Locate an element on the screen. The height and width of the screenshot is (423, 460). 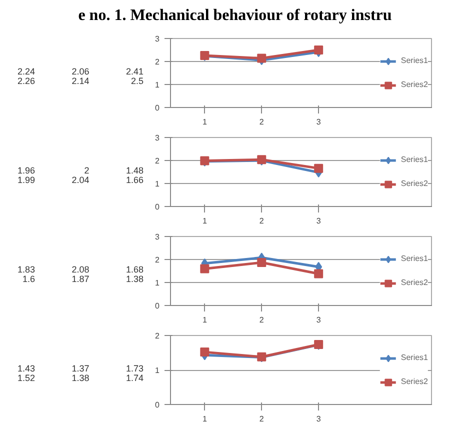
text: 2.04 is located at coordinates (81, 179).